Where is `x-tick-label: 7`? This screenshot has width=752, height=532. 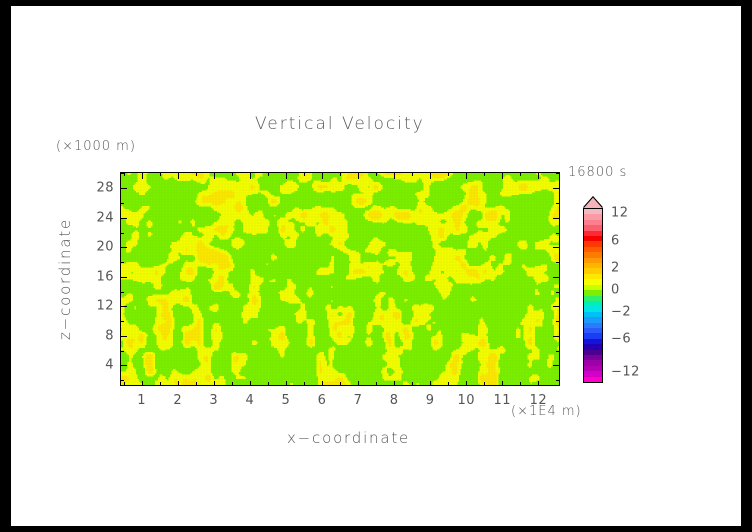
x-tick-label: 7 is located at coordinates (358, 400).